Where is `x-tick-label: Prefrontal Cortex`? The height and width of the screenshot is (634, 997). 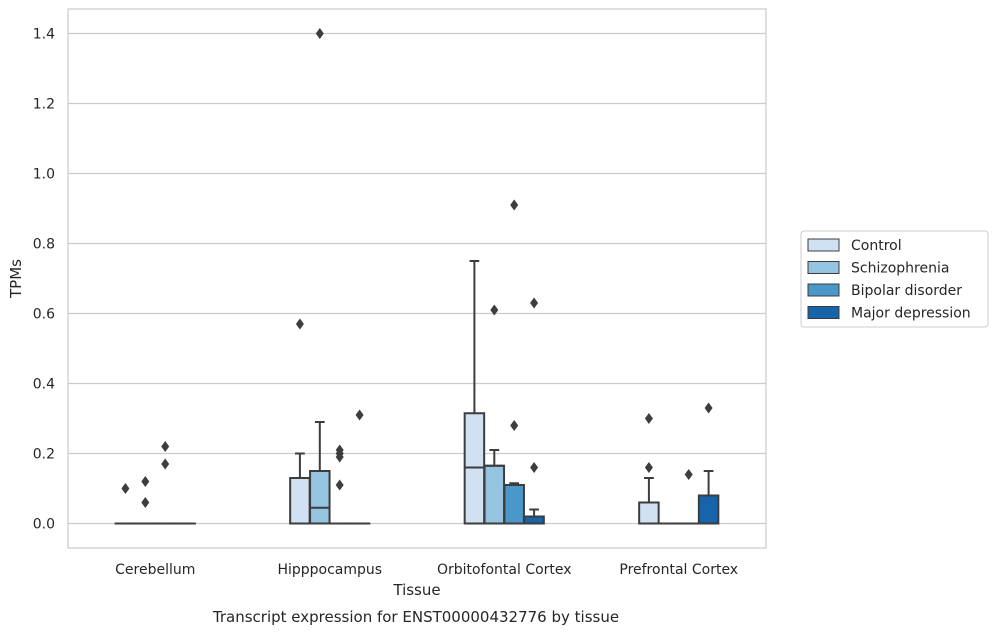
x-tick-label: Prefrontal Cortex is located at coordinates (678, 570).